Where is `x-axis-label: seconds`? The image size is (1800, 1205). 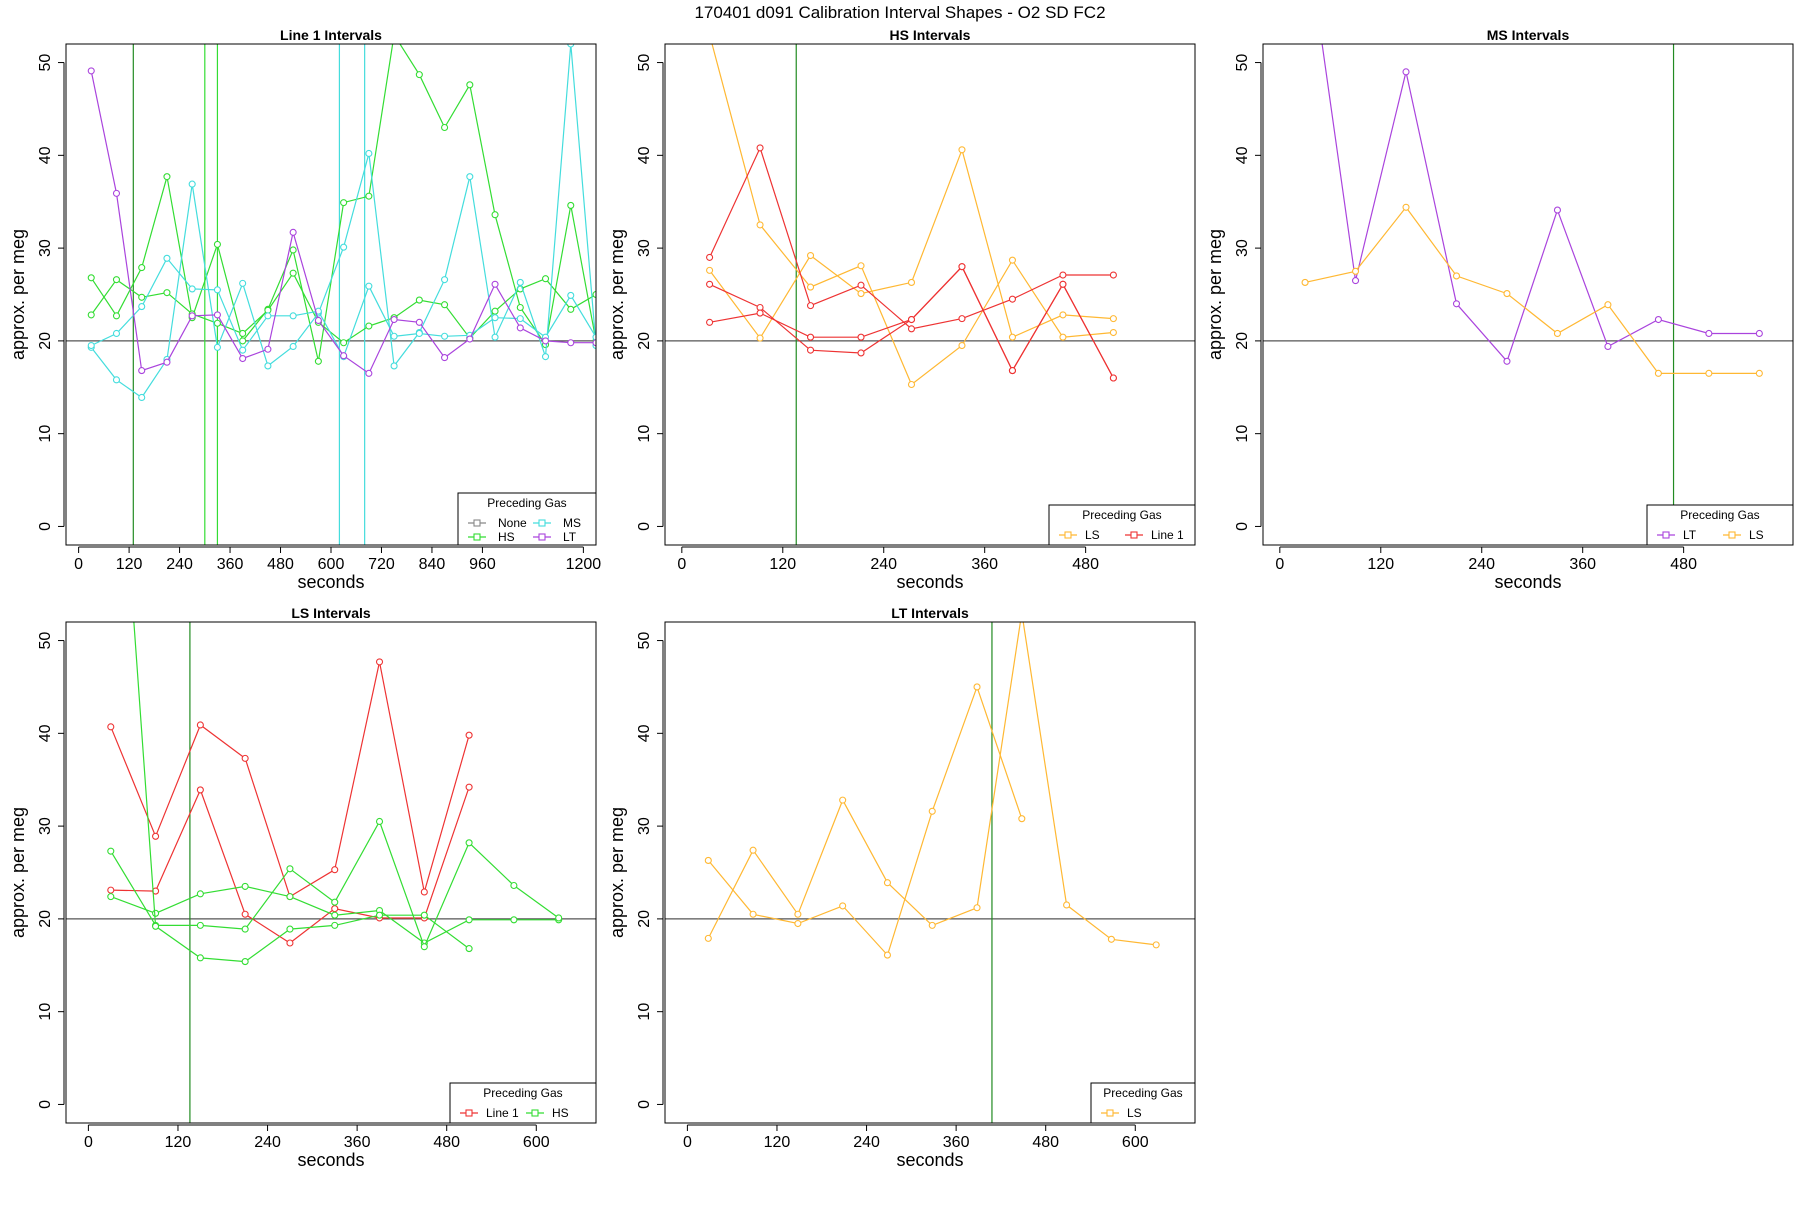
x-axis-label: seconds is located at coordinates (1527, 582).